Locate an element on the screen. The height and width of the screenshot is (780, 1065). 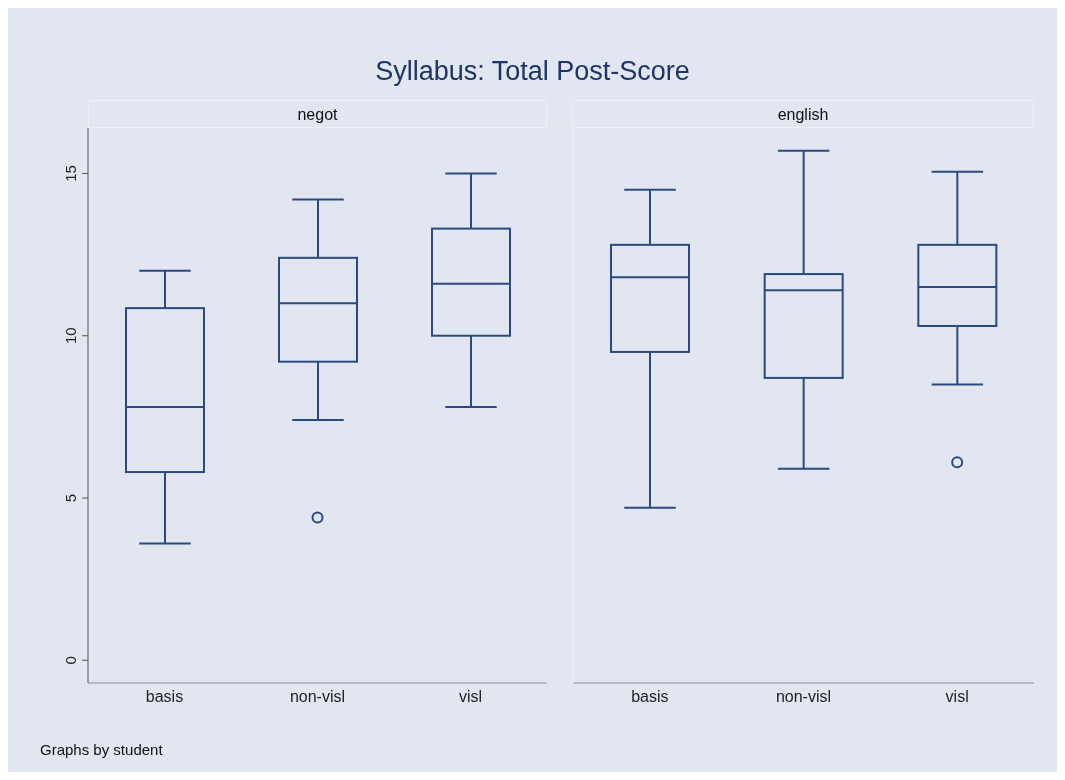
y-tick-label: 15 is located at coordinates (70, 173).